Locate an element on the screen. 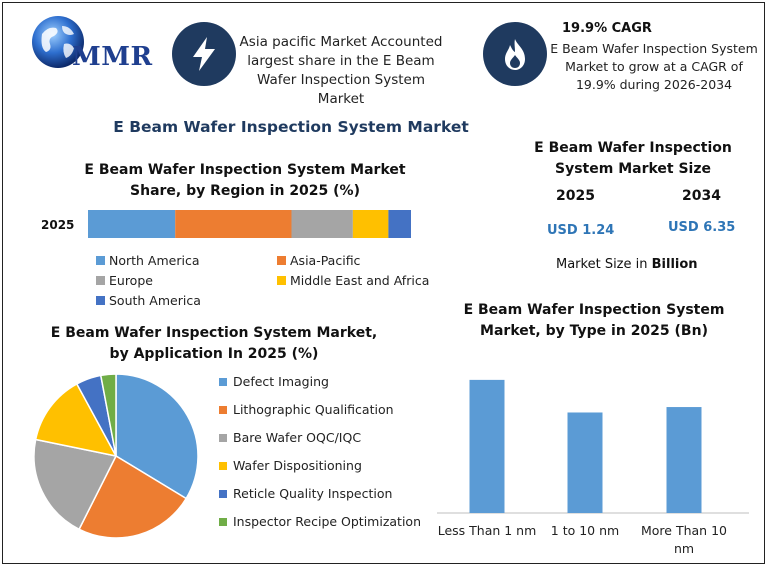 The image size is (767, 566). legend-label: Defect Imaging is located at coordinates (281, 381).